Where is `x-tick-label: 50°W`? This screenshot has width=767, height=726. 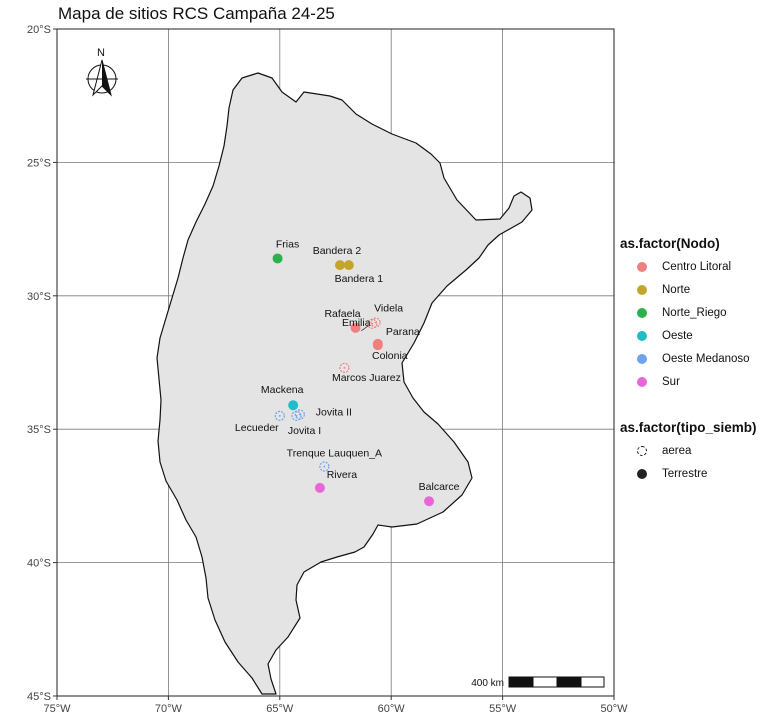
x-tick-label: 50°W is located at coordinates (614, 709).